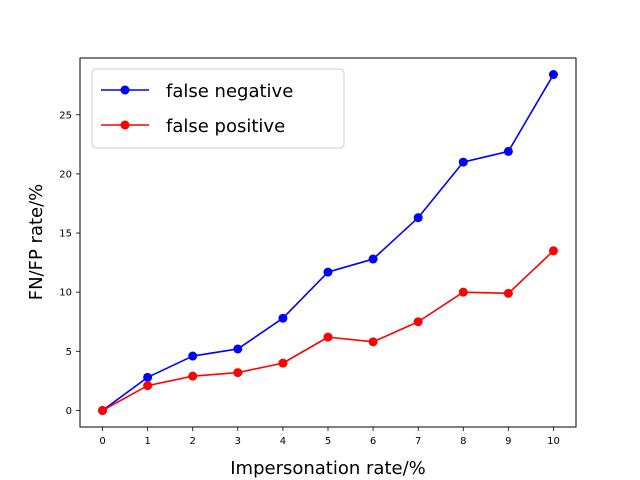 The width and height of the screenshot is (640, 480). What do you see at coordinates (229, 91) in the screenshot?
I see `legend-label-false-negative: false negative` at bounding box center [229, 91].